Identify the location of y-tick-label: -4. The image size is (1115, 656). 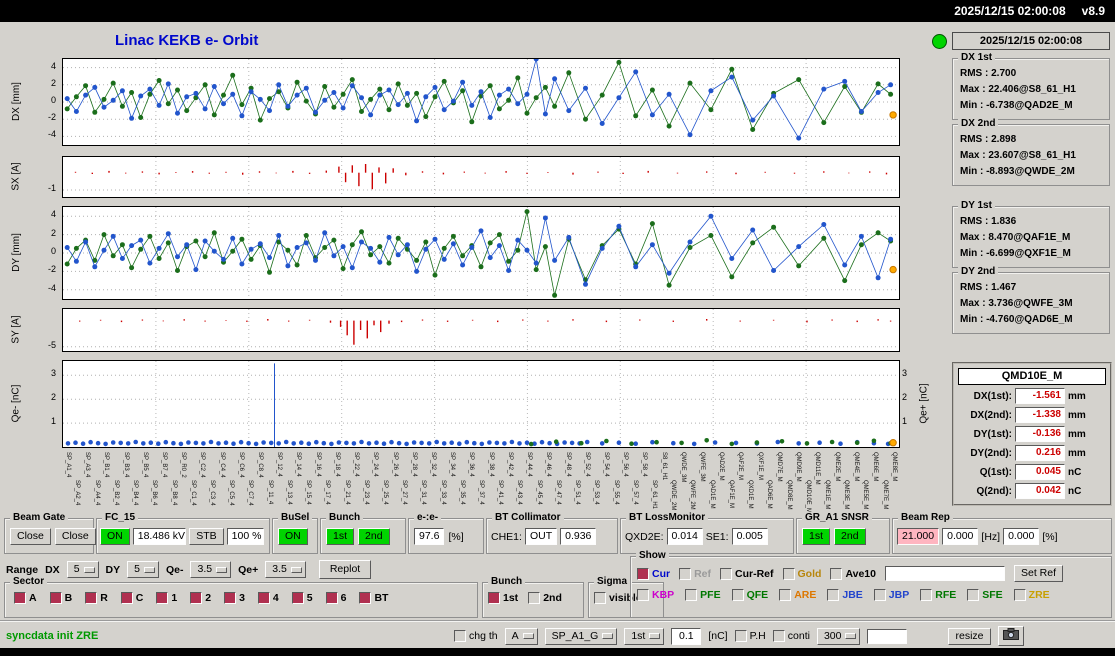
(51, 287).